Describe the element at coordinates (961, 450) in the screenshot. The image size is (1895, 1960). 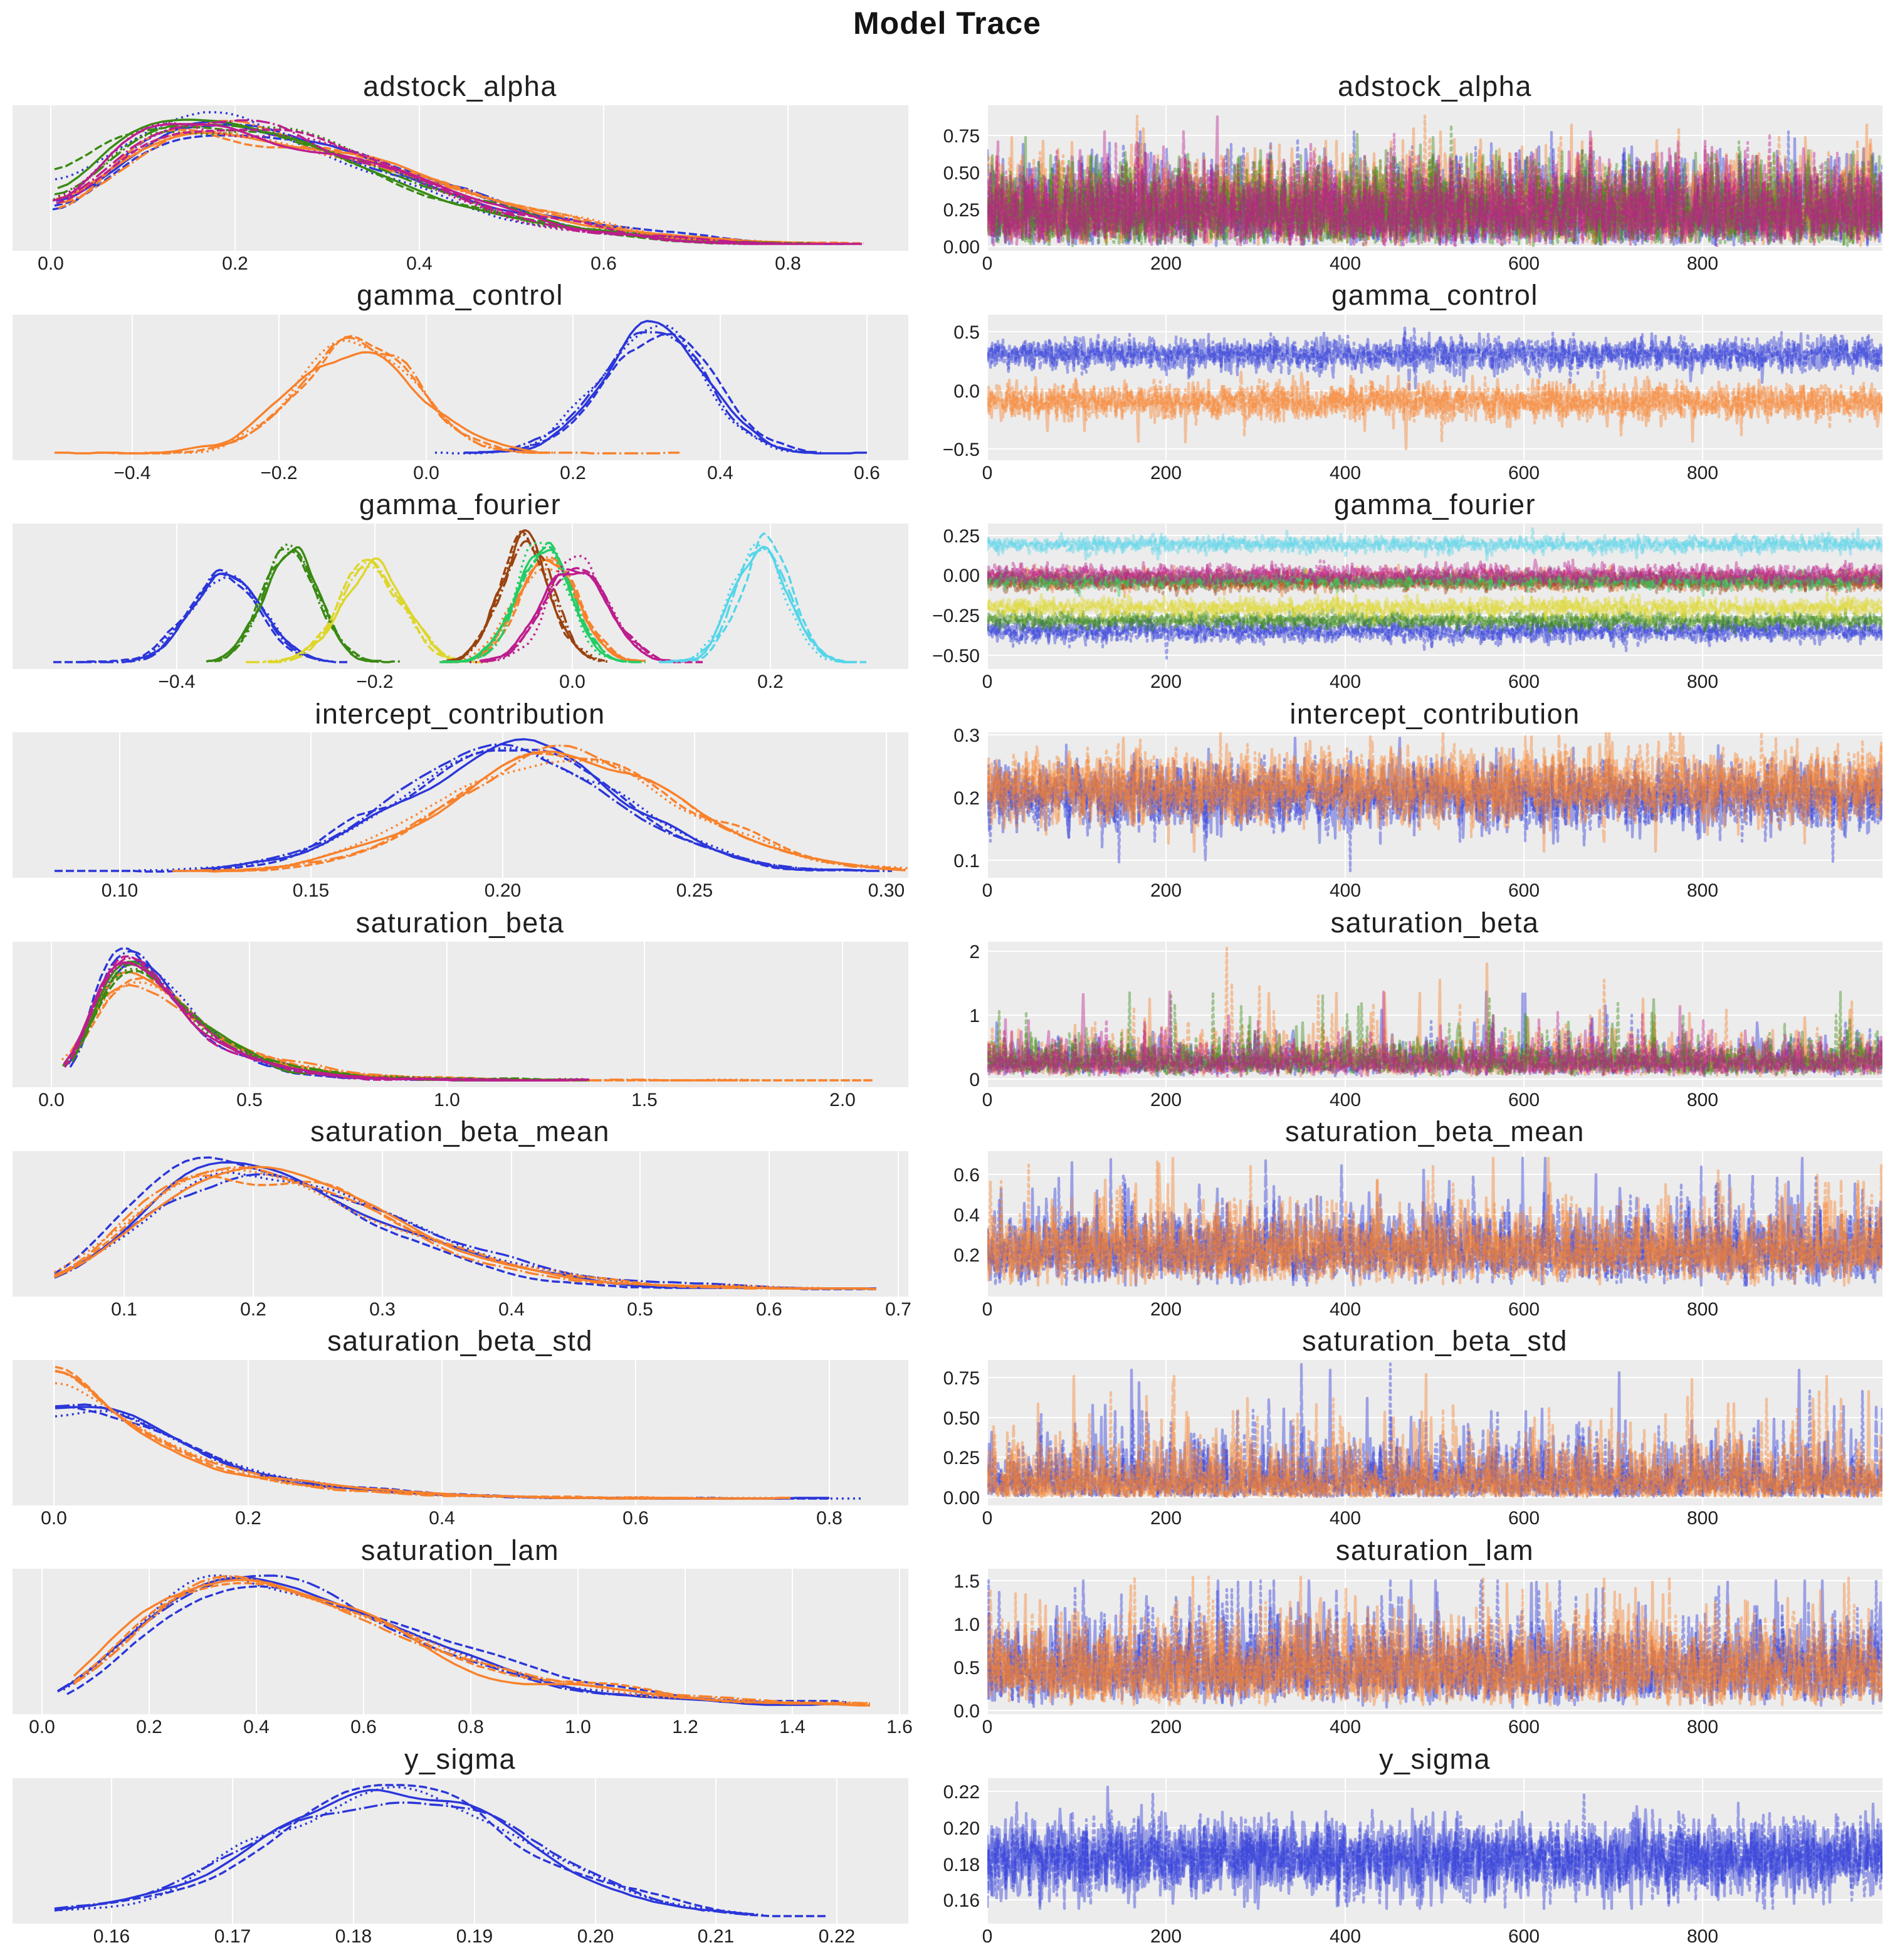
I see `svg-text: −0.5` at that location.